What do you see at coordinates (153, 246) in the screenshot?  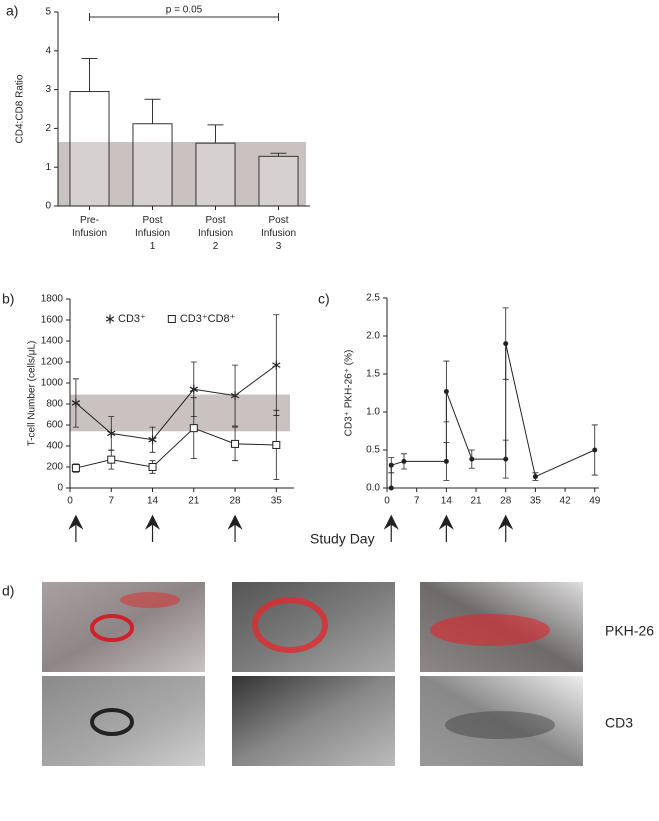 I see `x-tick-label-line: 1` at bounding box center [153, 246].